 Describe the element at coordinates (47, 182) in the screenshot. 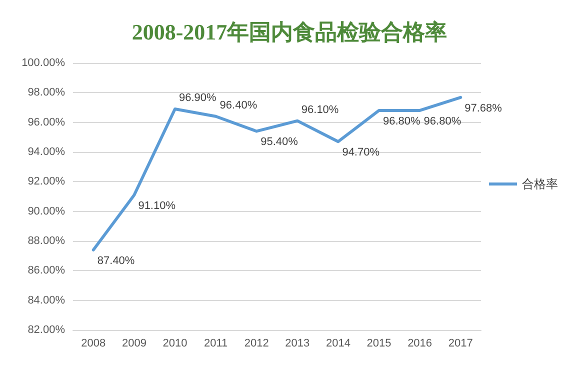

I see `y-tick-label: 92.00%` at that location.